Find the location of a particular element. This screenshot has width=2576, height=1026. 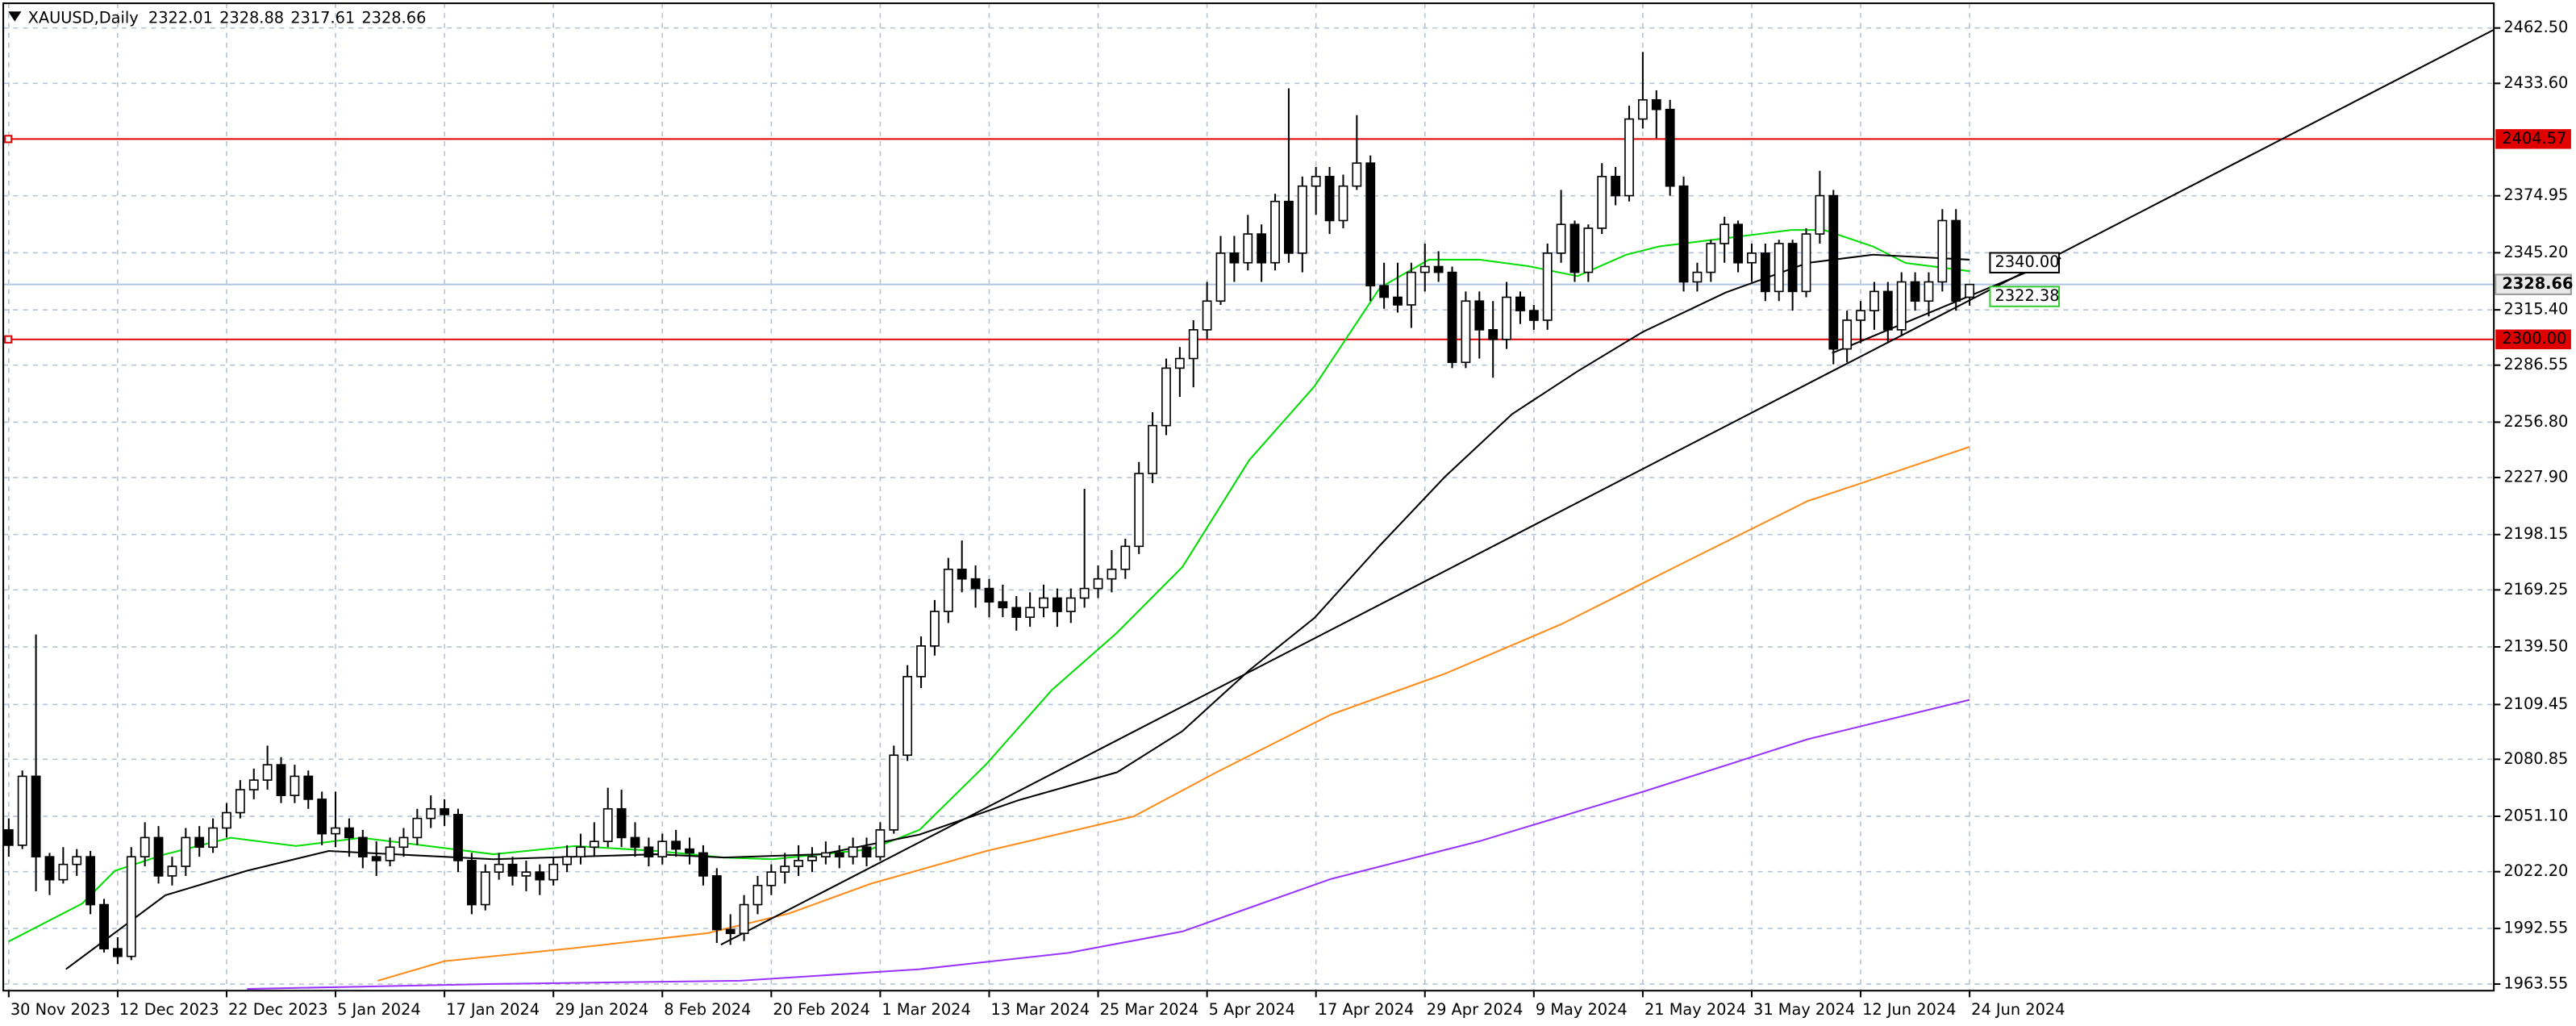

close: 2328.66 is located at coordinates (393, 17).